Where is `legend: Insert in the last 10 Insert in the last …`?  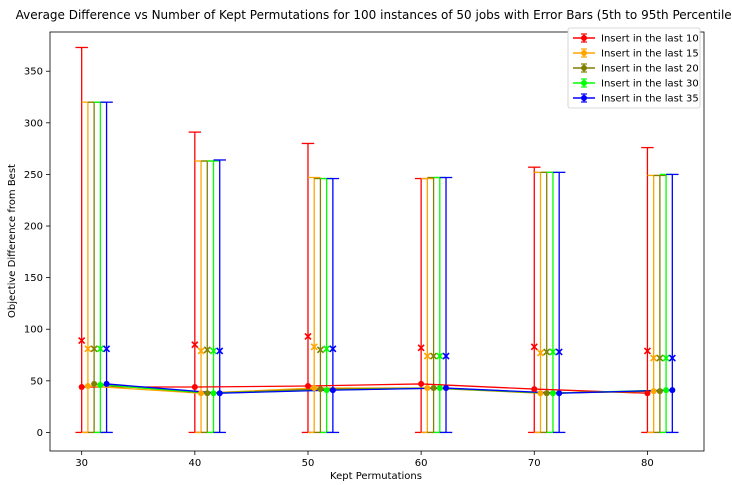 legend: Insert in the last 10 Insert in the last … is located at coordinates (634, 68).